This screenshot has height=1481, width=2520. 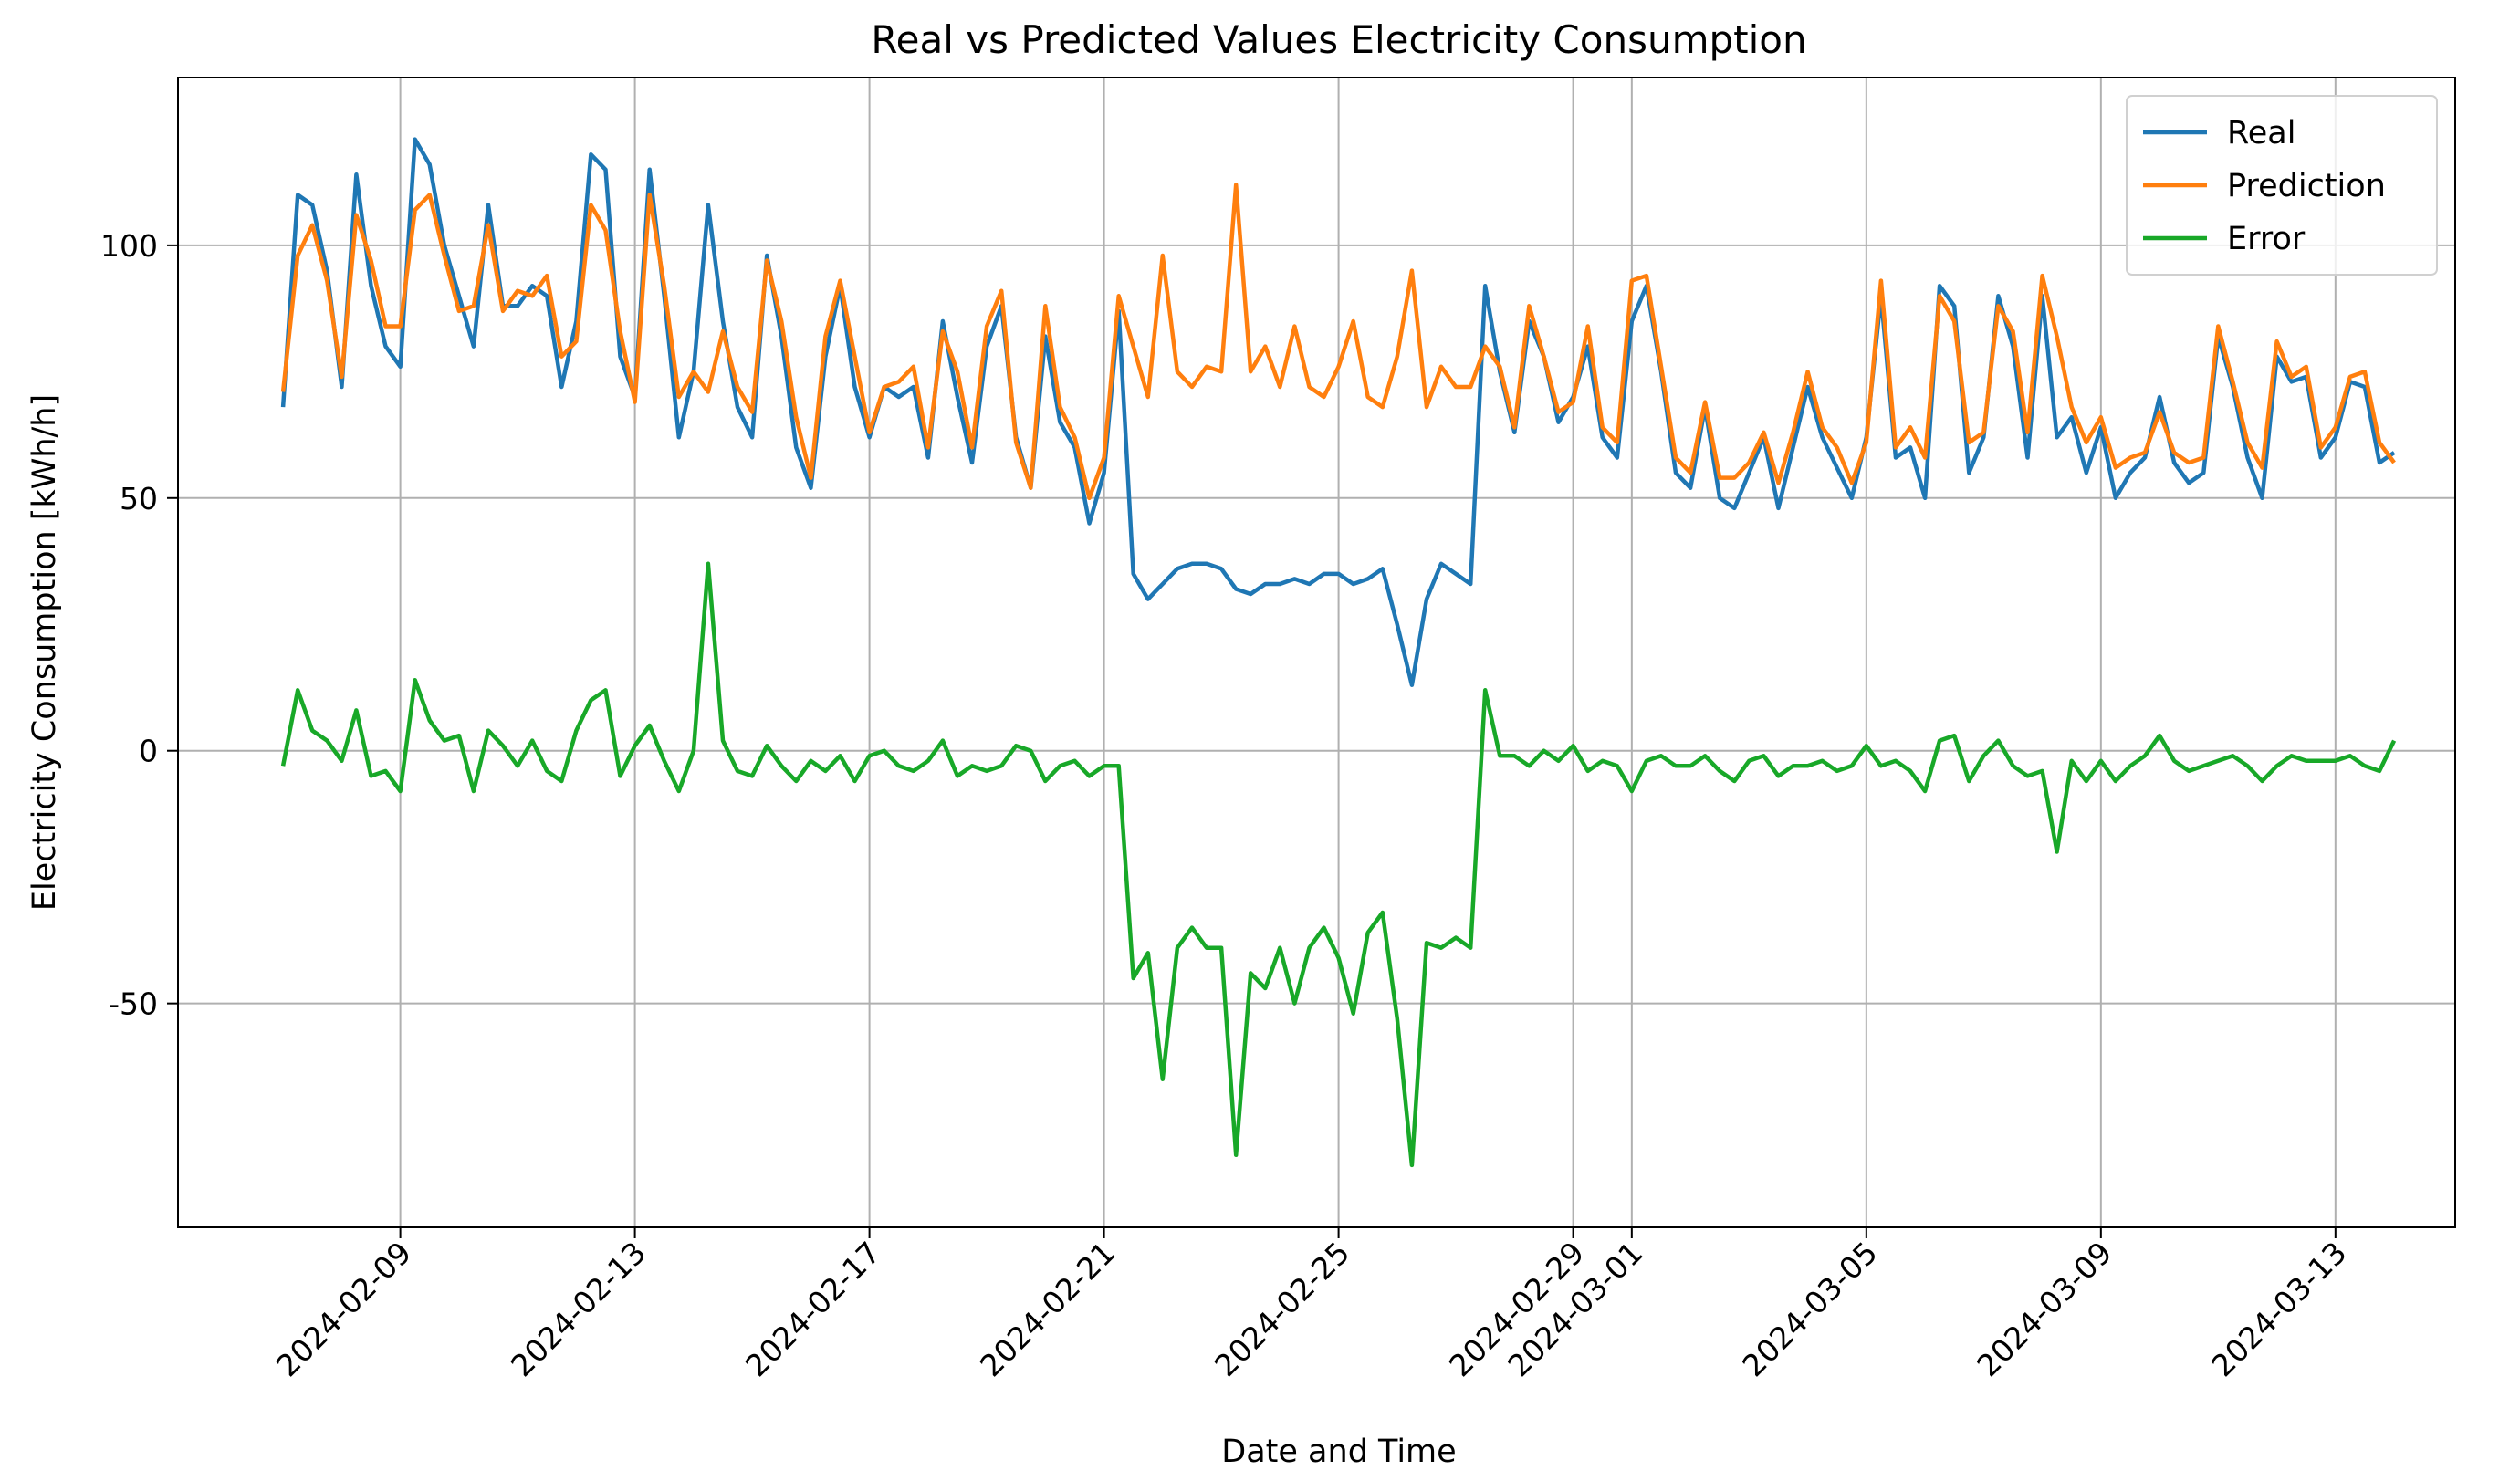 I want to click on y-tick-label: 0, so click(x=148, y=751).